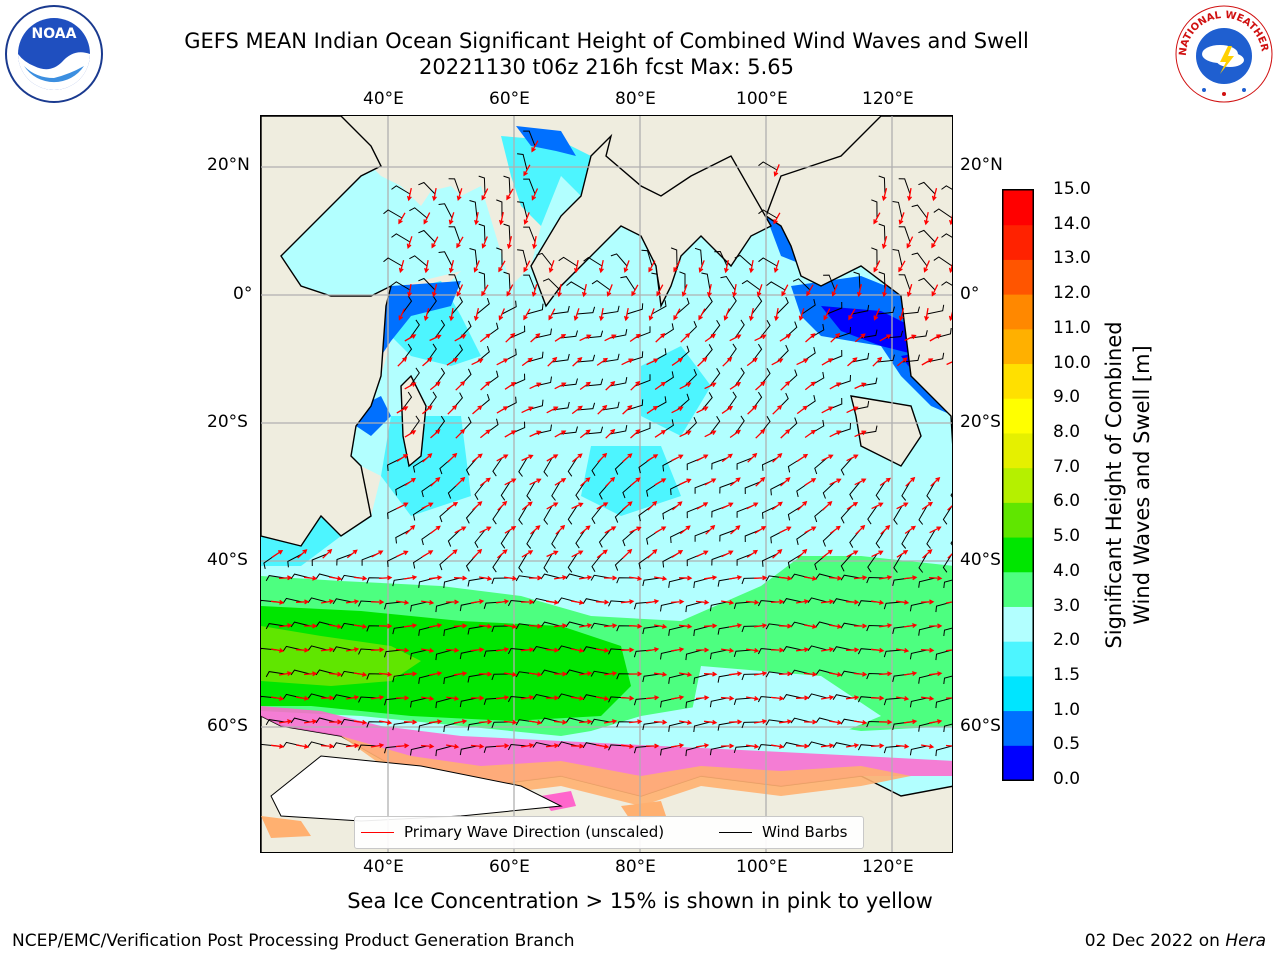  Describe the element at coordinates (970, 294) in the screenshot. I see `lat-label-right: 0°` at that location.